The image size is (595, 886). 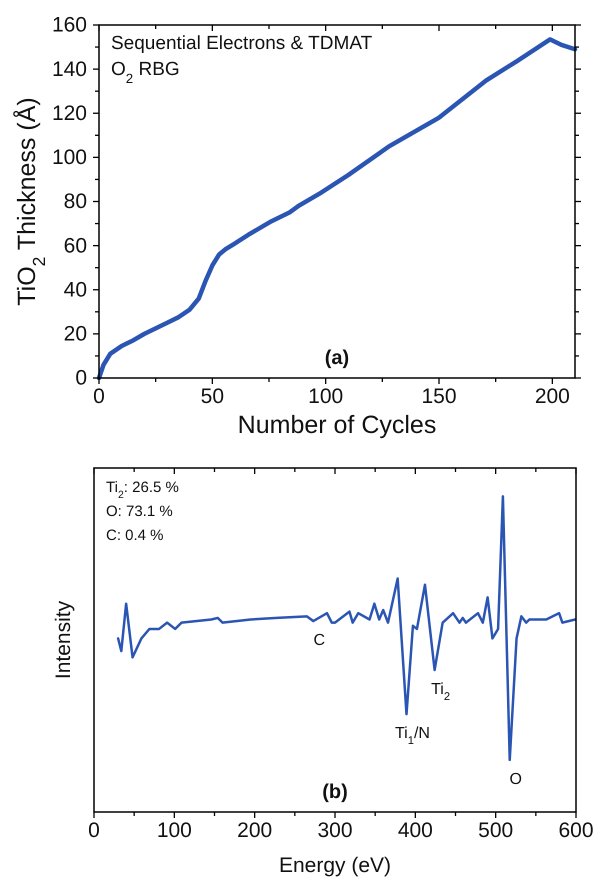 What do you see at coordinates (242, 43) in the screenshot?
I see `annotation: Sequential Electrons & TDMAT` at bounding box center [242, 43].